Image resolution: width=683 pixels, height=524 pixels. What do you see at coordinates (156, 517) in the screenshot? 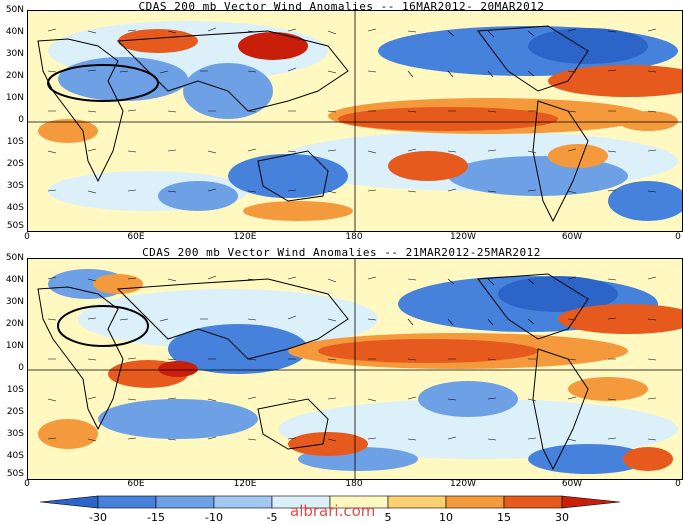
I see `colorbar-label: -15` at bounding box center [156, 517].